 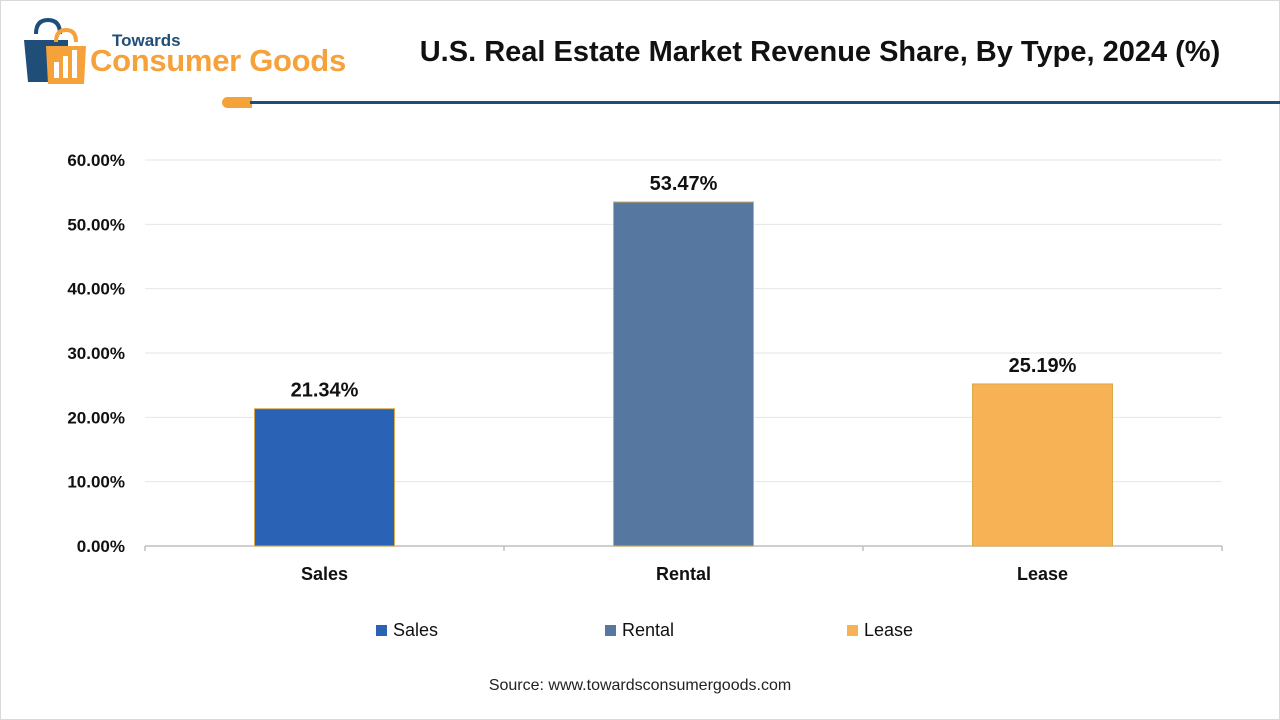 What do you see at coordinates (96, 224) in the screenshot?
I see `y-tick-label: 50.00%` at bounding box center [96, 224].